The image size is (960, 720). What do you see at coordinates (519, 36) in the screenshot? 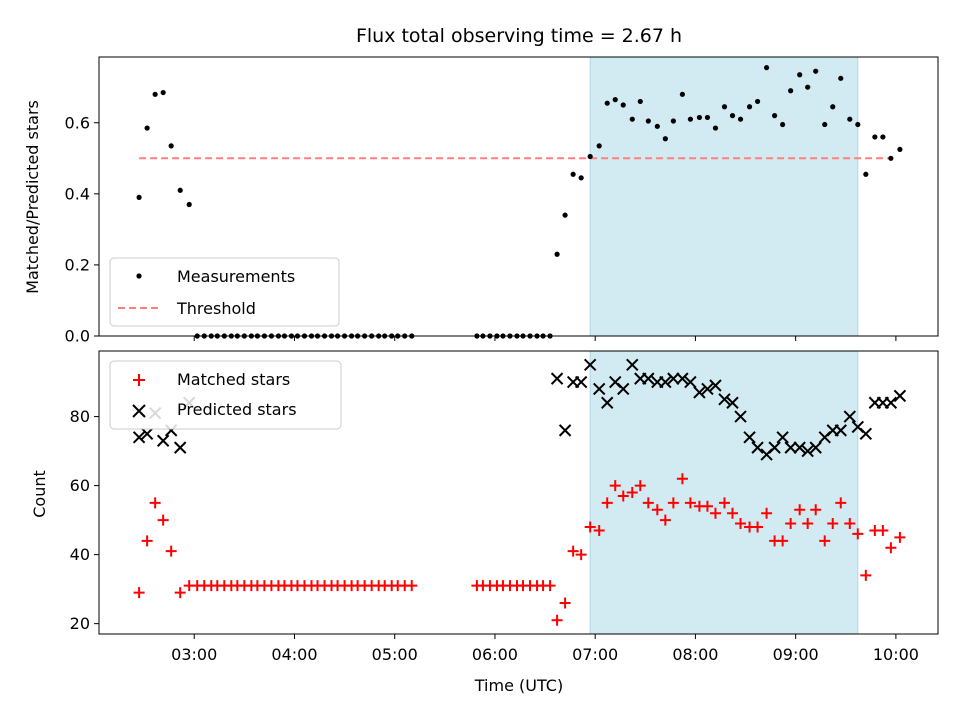
I see `chart-title: Flux total observing time = 2.67 h` at bounding box center [519, 36].